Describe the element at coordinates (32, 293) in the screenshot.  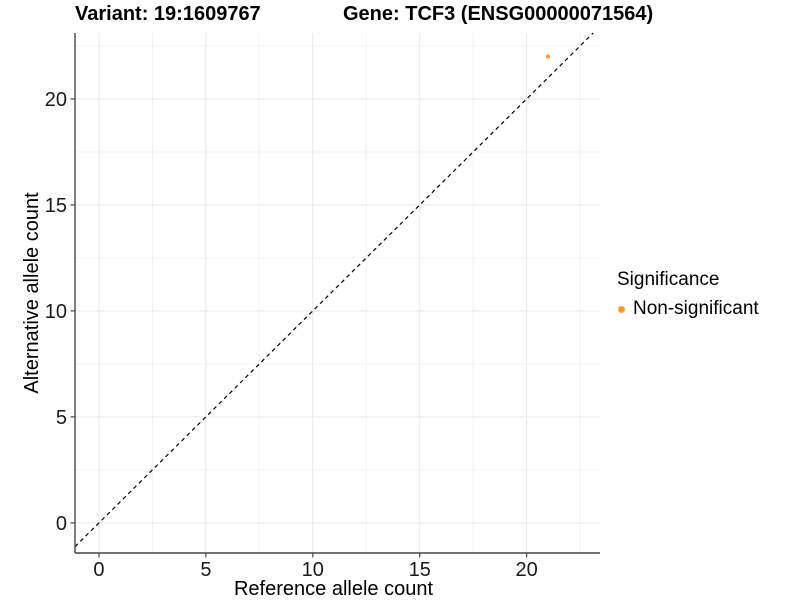
I see `y-axis-title: Alternative allele count` at that location.